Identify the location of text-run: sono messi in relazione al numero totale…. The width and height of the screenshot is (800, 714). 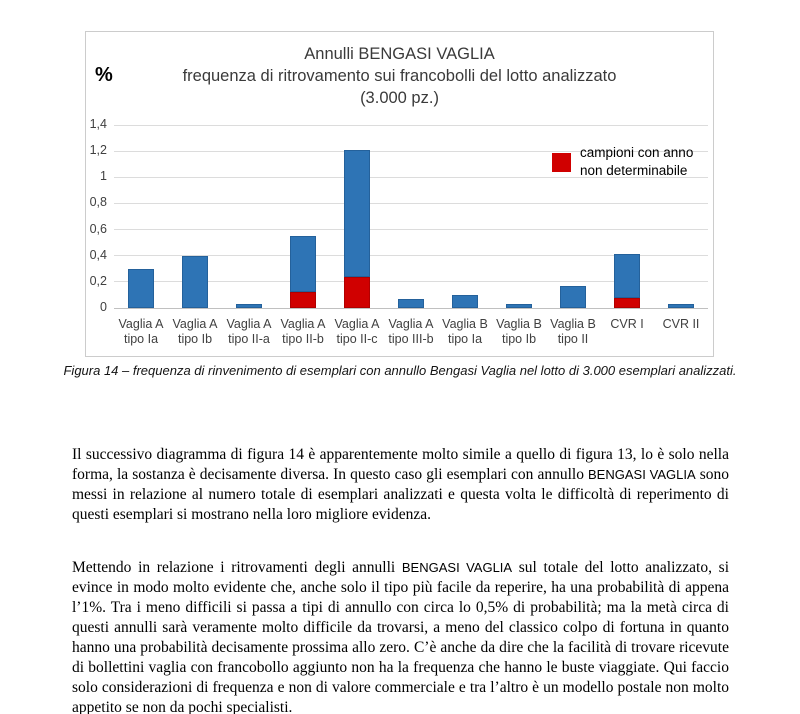
(400, 494).